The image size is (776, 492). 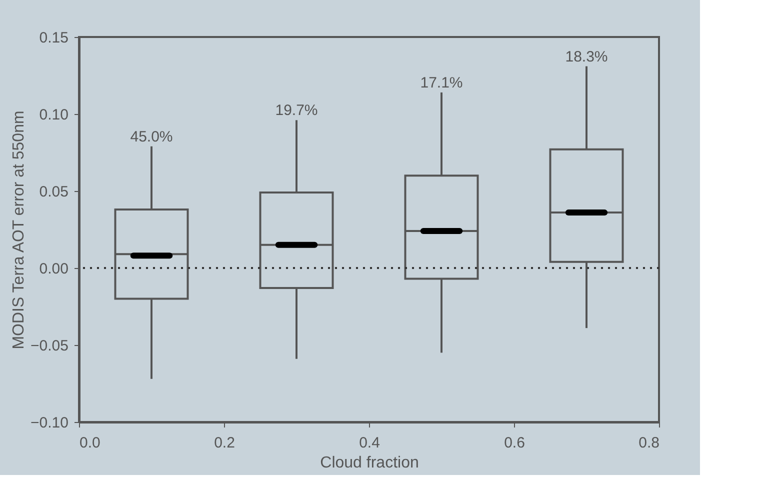 I want to click on y-tick-label: −0.05, so click(x=49, y=346).